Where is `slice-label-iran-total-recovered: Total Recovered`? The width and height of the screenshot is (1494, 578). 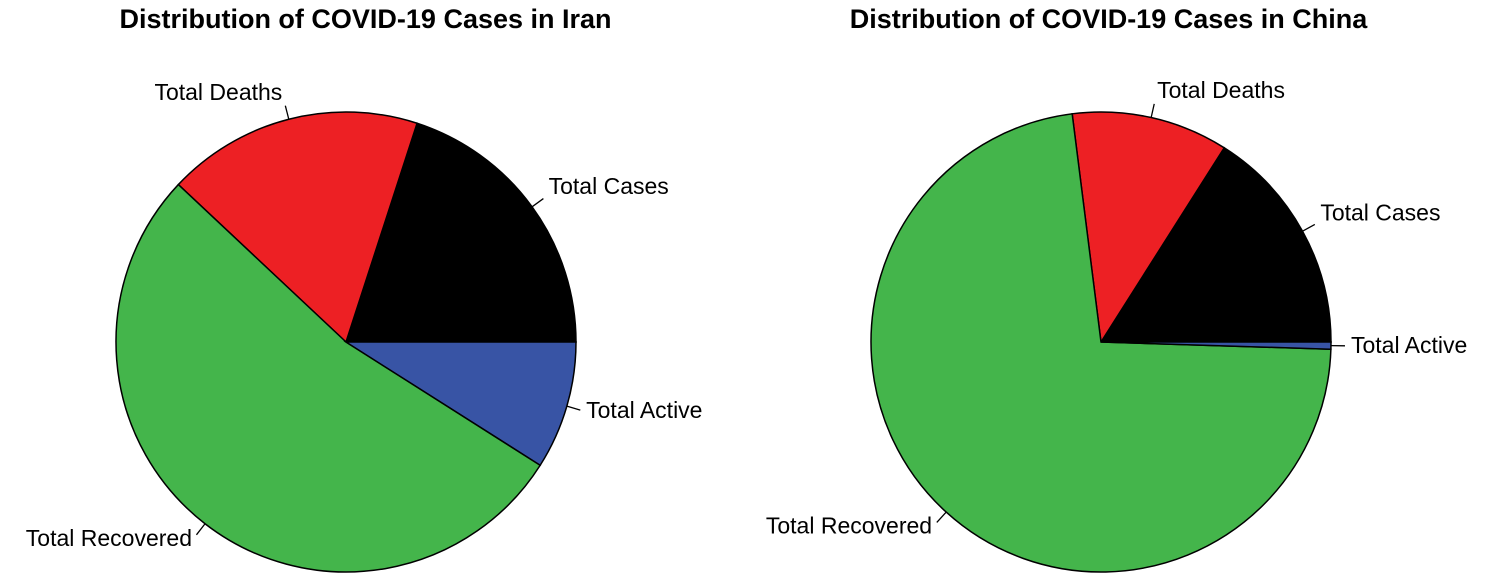
slice-label-iran-total-recovered: Total Recovered is located at coordinates (109, 538).